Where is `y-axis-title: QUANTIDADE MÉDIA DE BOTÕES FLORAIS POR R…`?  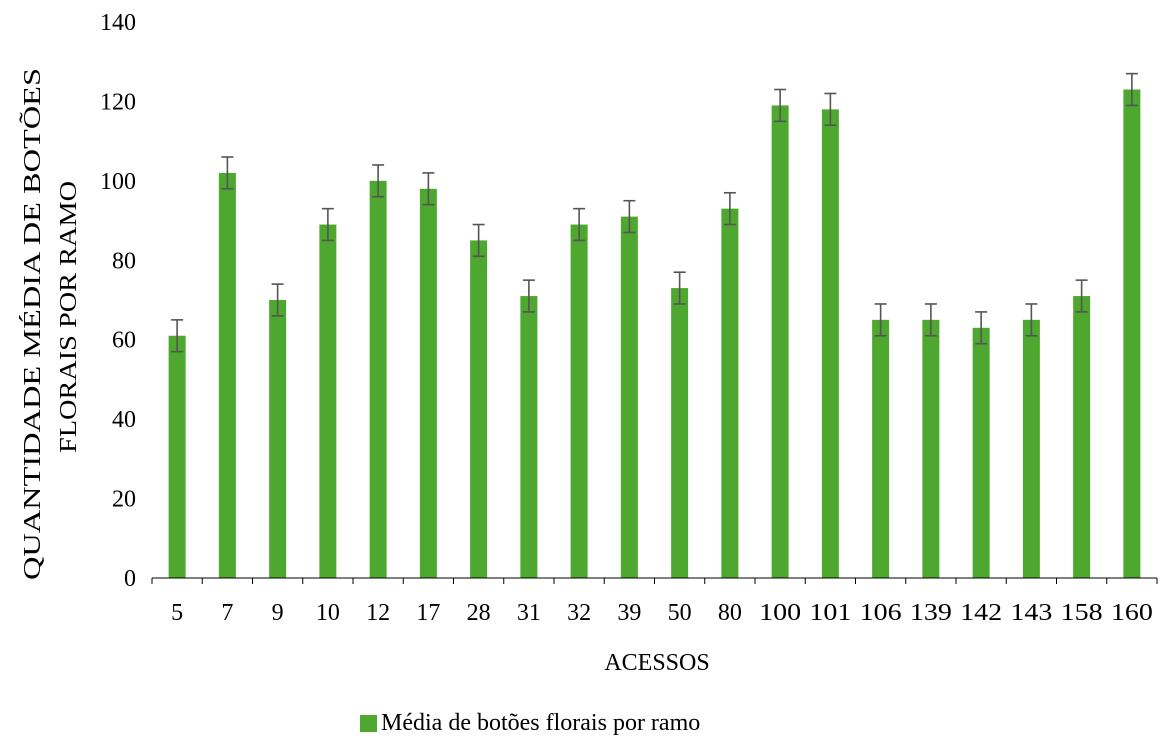 y-axis-title: QUANTIDADE MÉDIA DE BOTÕES FLORAIS POR R… is located at coordinates (50, 324).